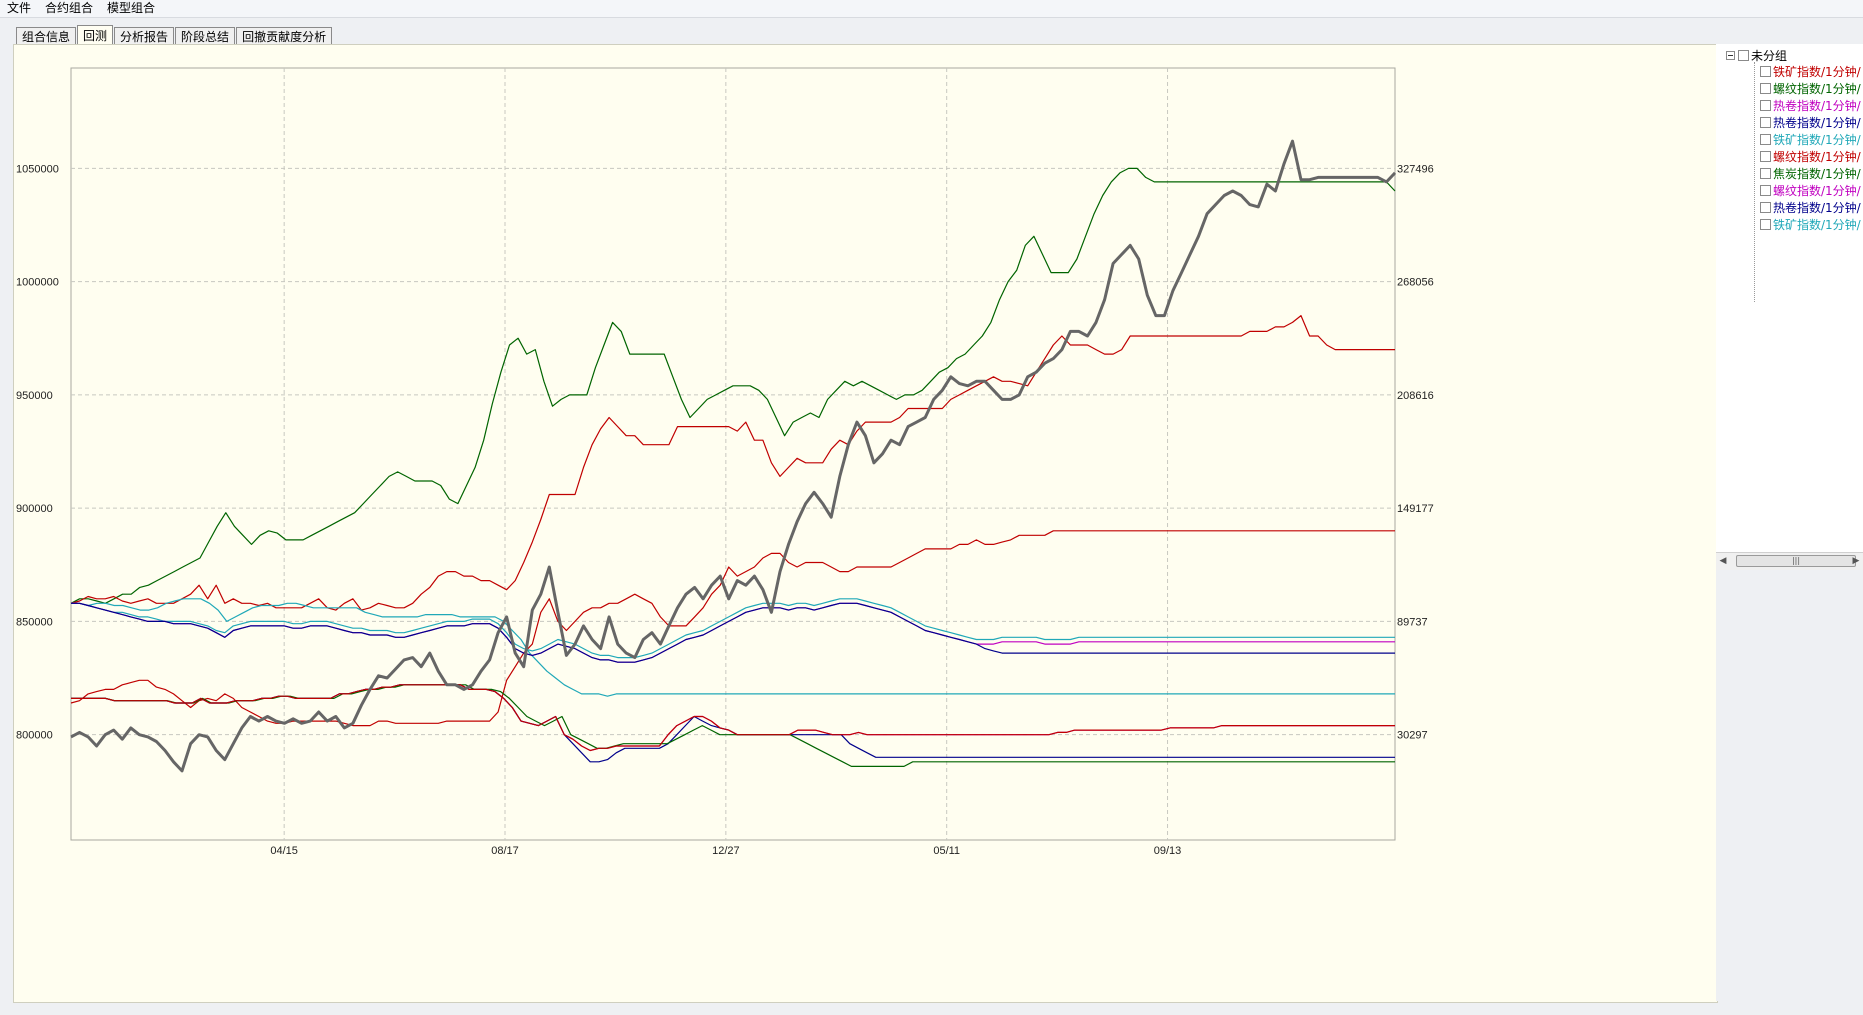 This screenshot has height=1015, width=1863. I want to click on menu-contract-portfolio: 合约组合, so click(69, 8).